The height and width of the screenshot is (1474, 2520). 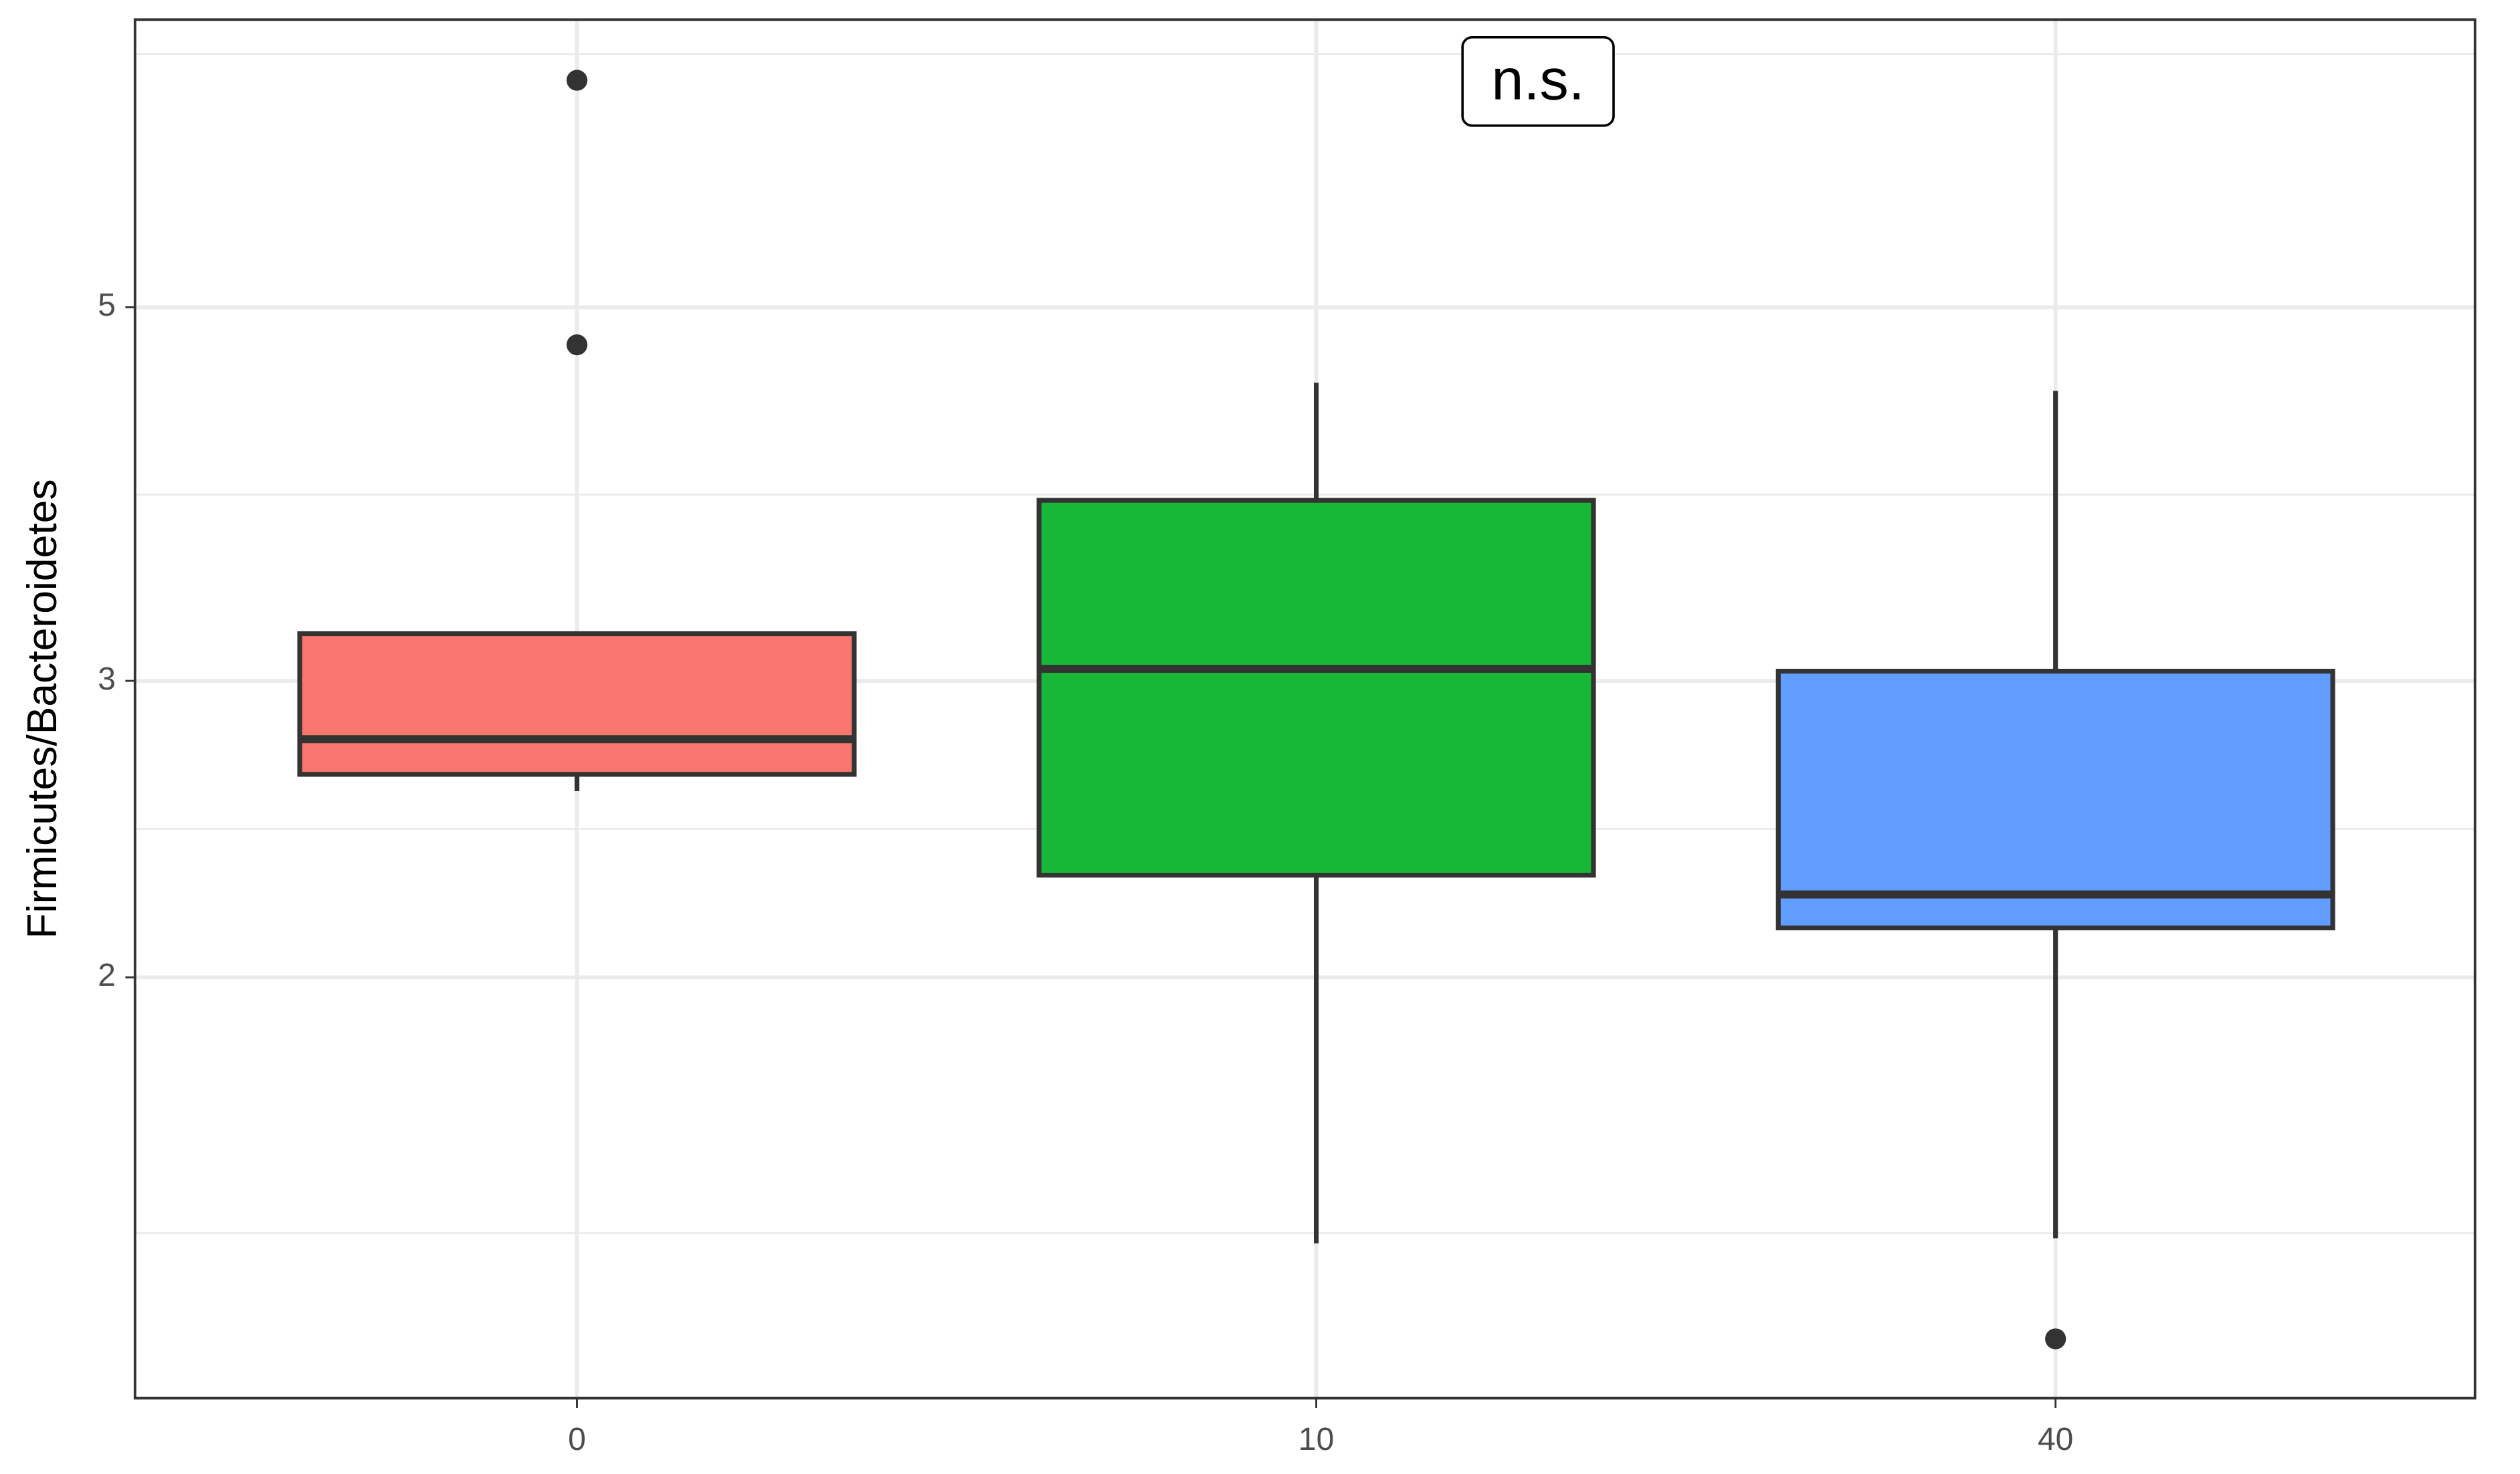 What do you see at coordinates (577, 1439) in the screenshot?
I see `x-tick-label: 0` at bounding box center [577, 1439].